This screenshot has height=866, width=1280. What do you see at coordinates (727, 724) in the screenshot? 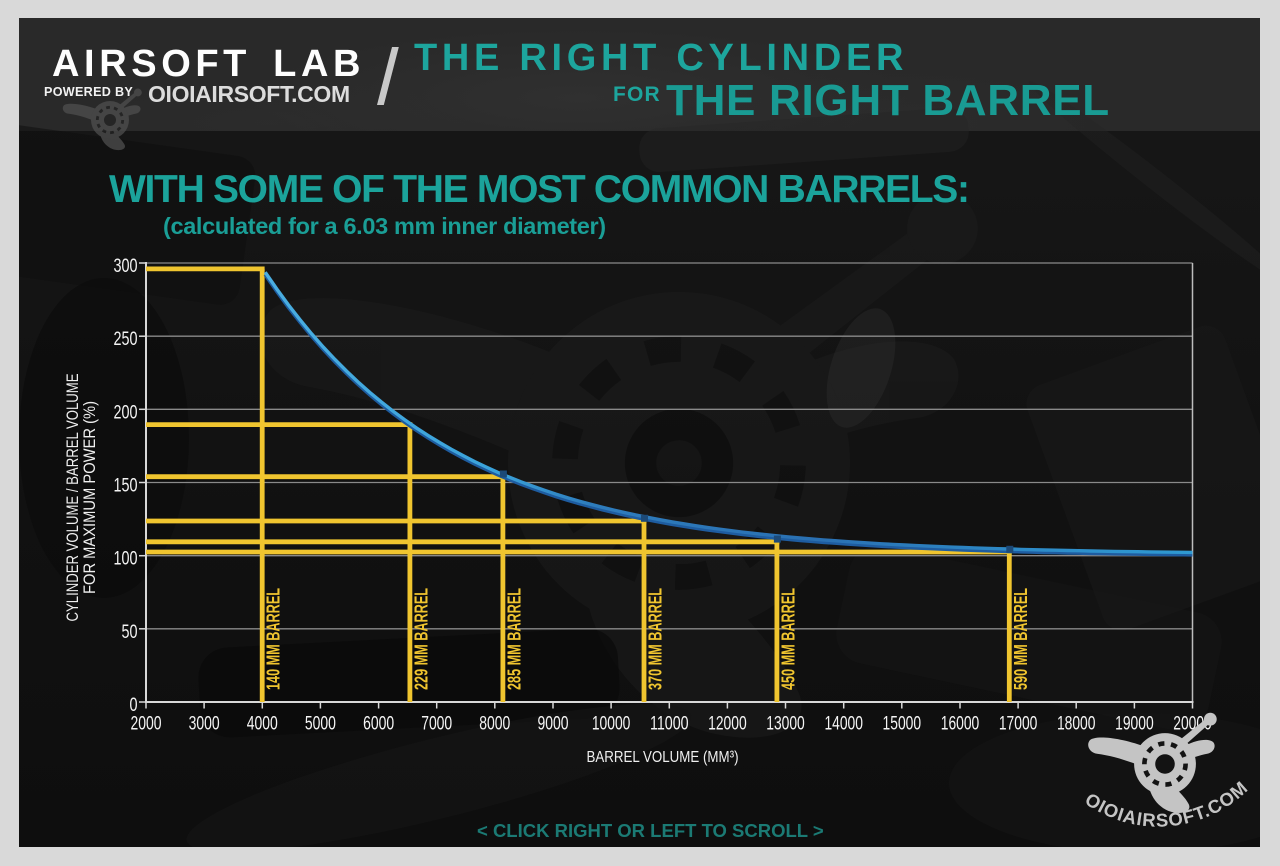
I see `svg-text: 12000` at bounding box center [727, 724].